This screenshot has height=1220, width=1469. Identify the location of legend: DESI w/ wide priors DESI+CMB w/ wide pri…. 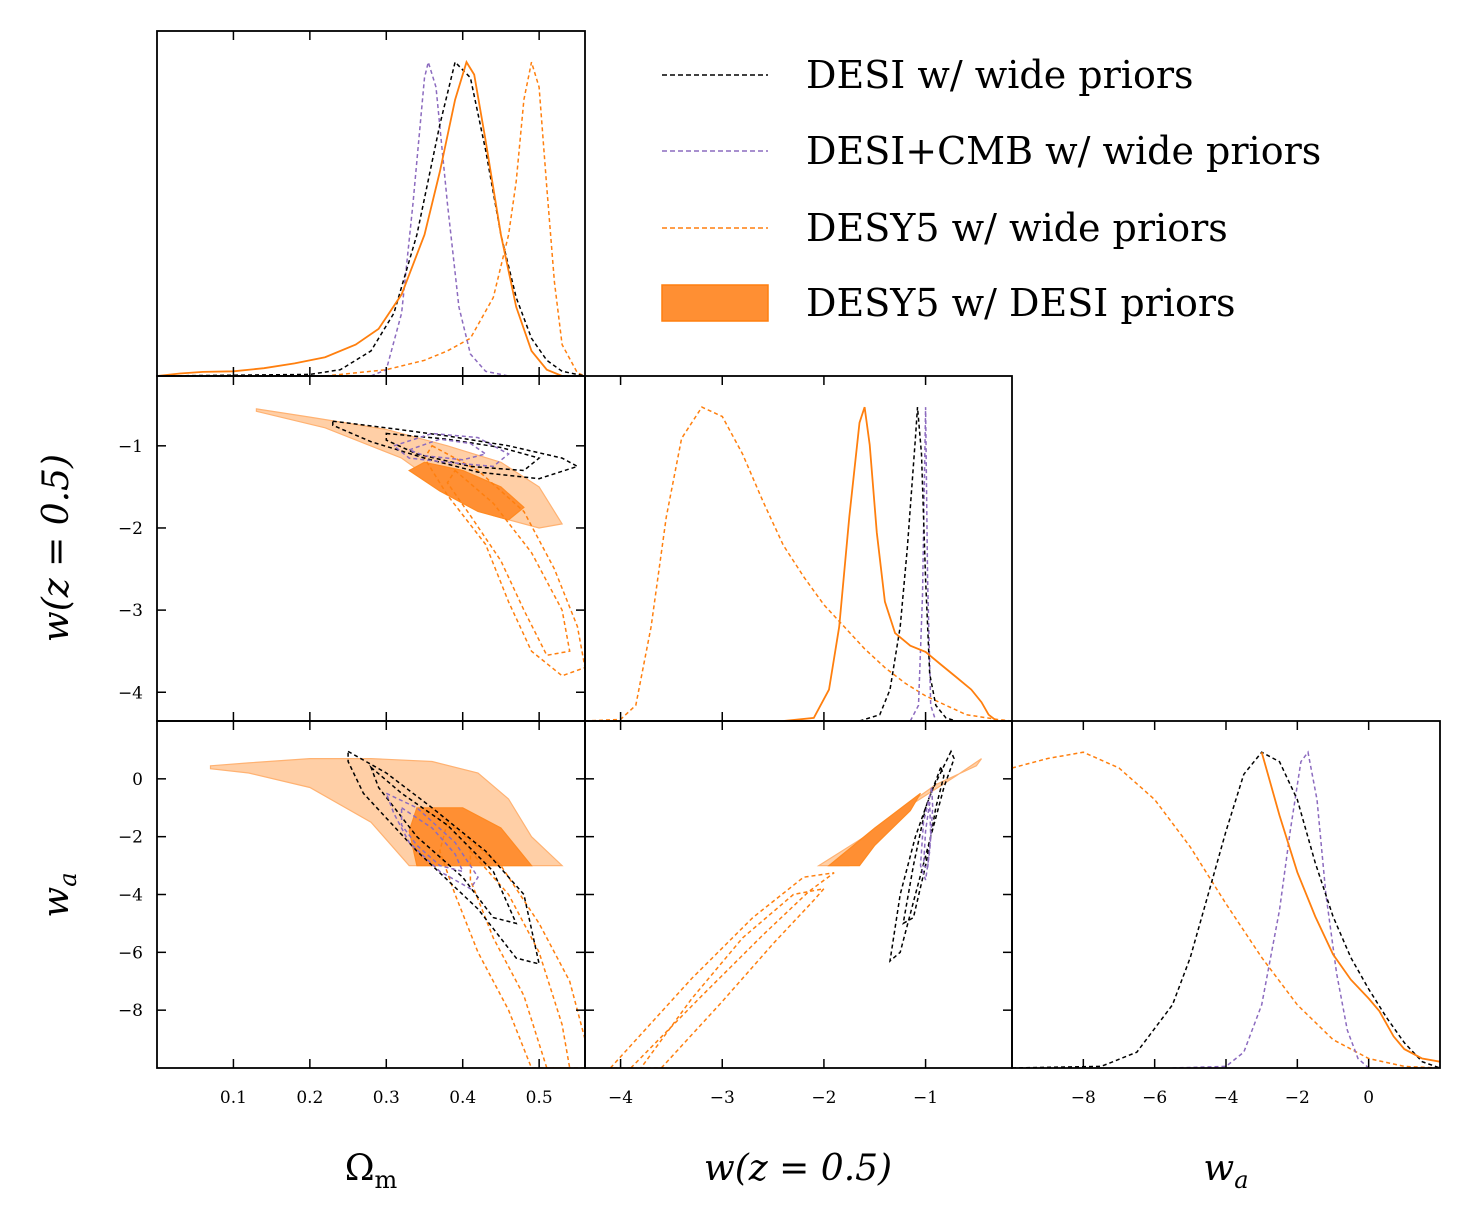
(991, 189).